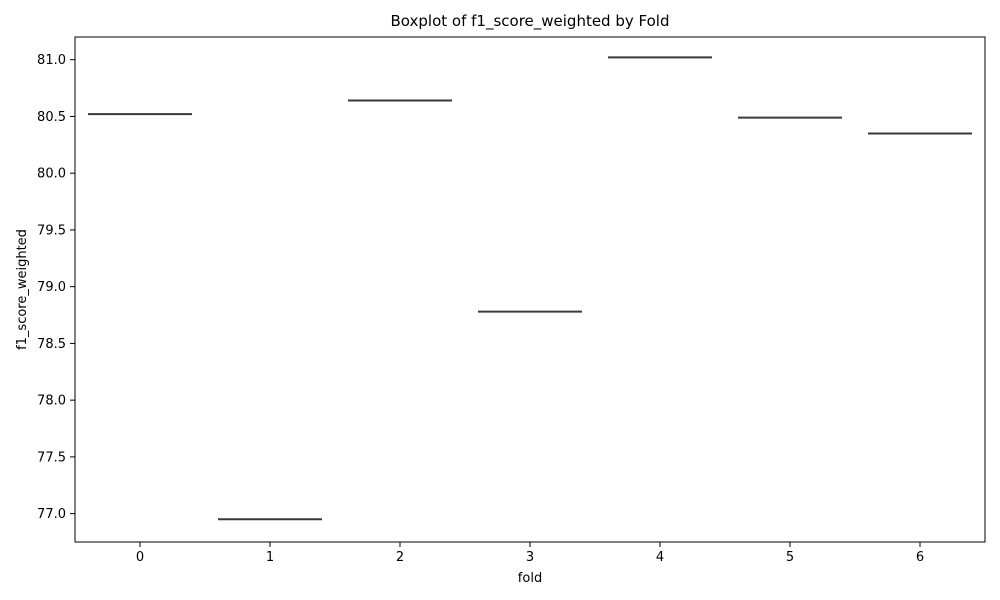 The image size is (1000, 600). I want to click on y-tick-label: 79.0, so click(51, 287).